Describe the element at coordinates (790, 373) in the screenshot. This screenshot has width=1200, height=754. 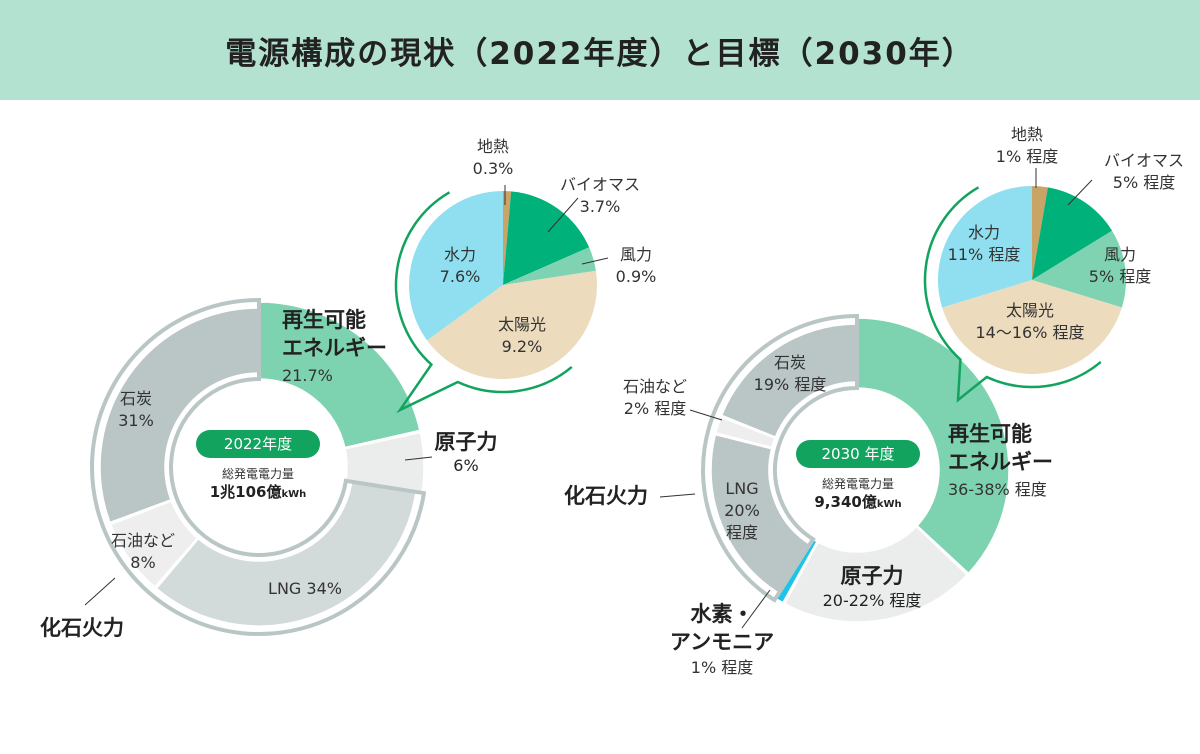
I see `label-coal-2030: 石炭 19% 程度` at that location.